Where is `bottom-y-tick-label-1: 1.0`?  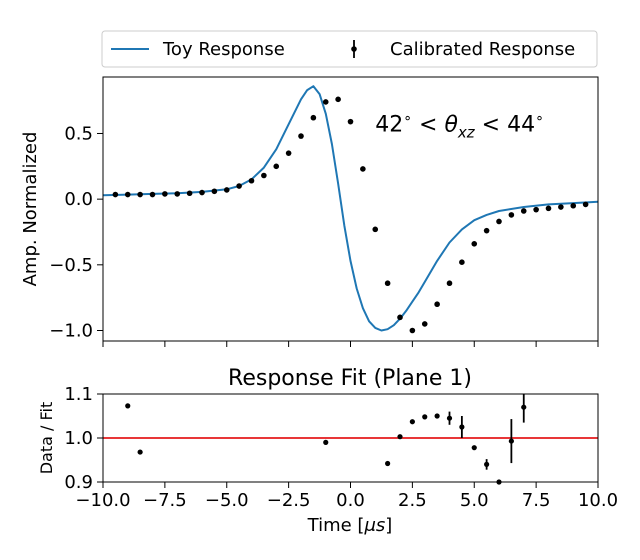 bottom-y-tick-label-1: 1.0 is located at coordinates (78, 438).